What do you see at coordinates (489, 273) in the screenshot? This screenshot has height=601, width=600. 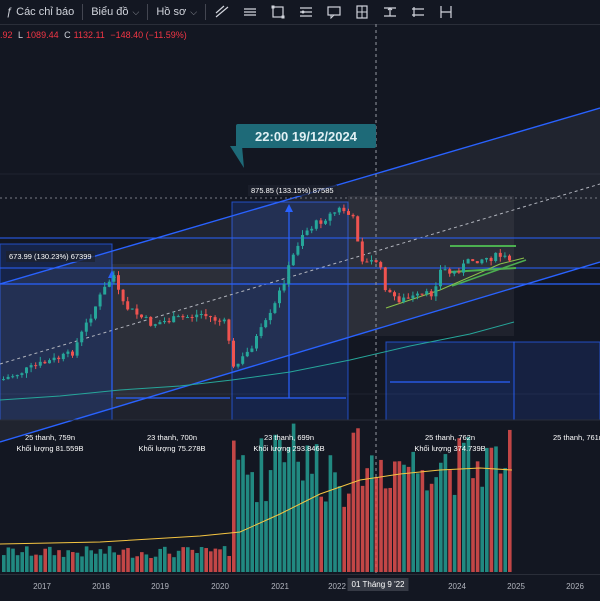 I see `flag-diag-line` at bounding box center [489, 273].